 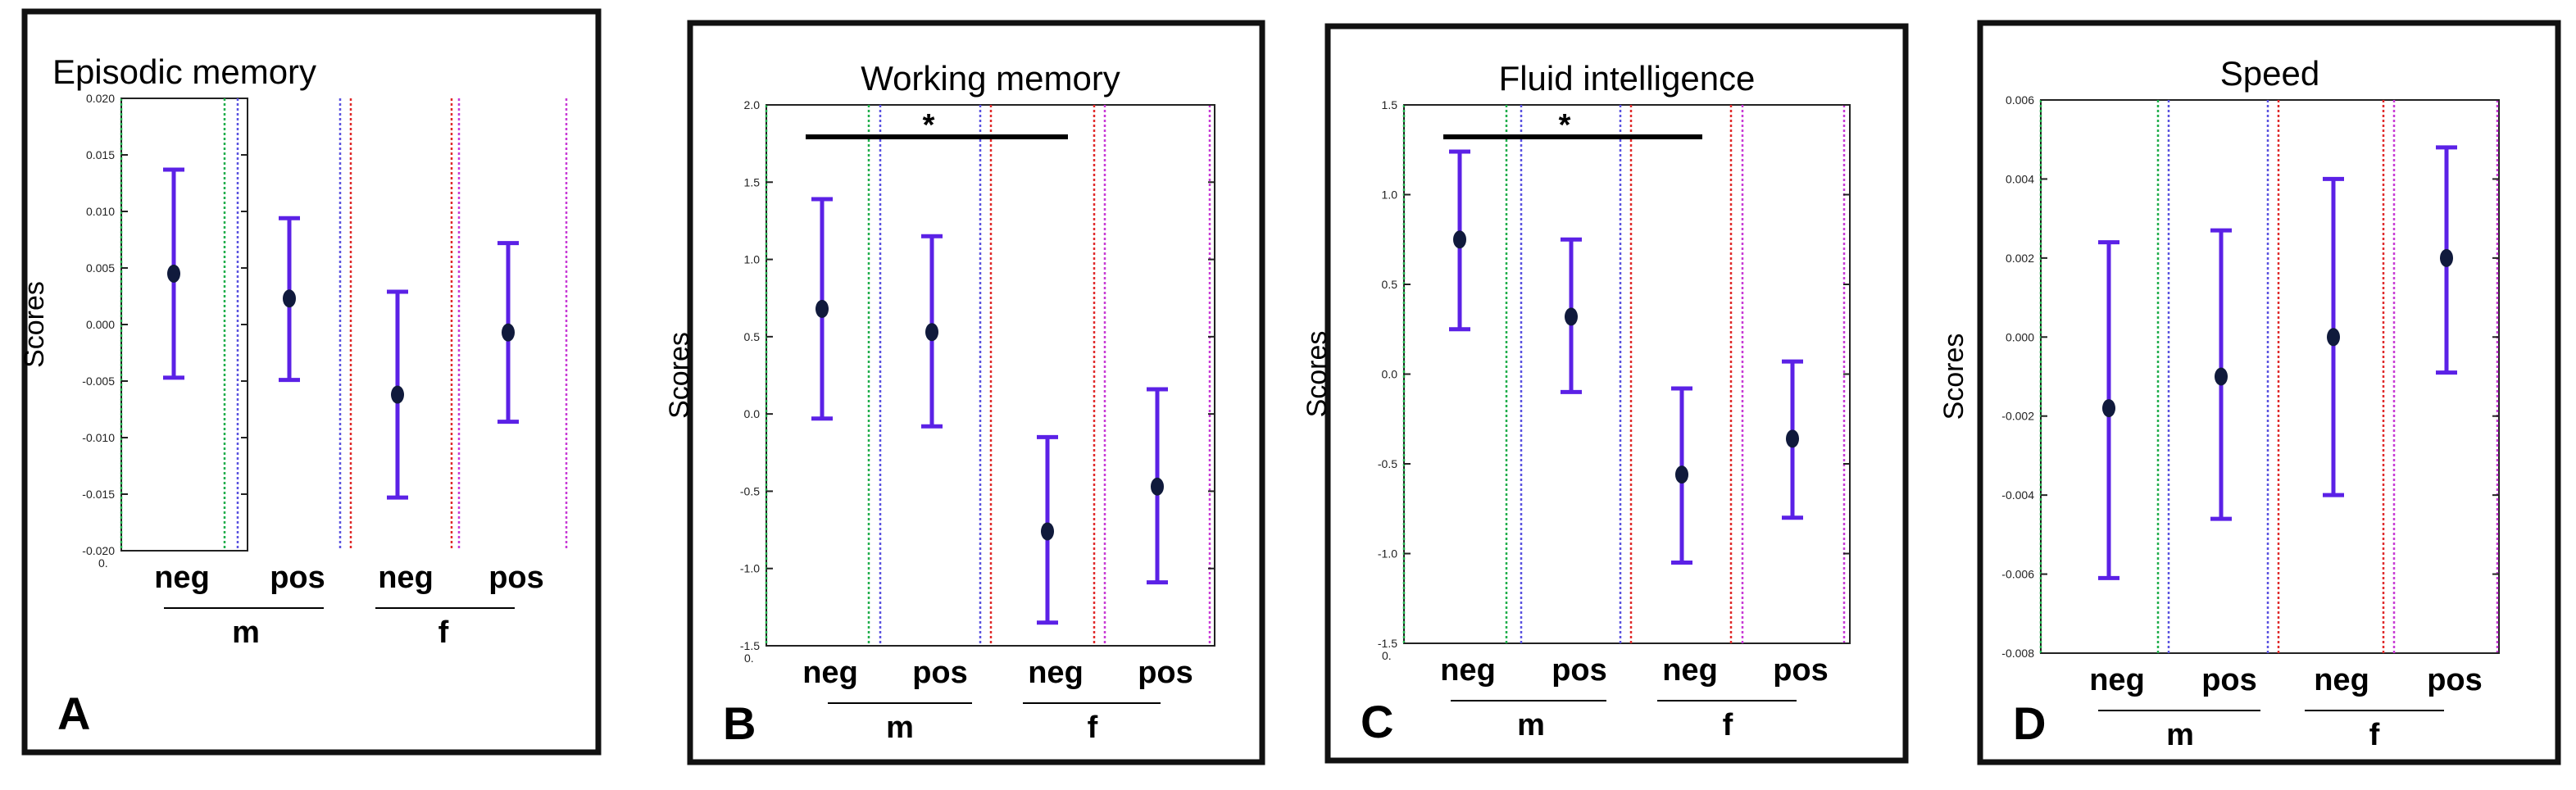 What do you see at coordinates (2017, 574) in the screenshot?
I see `y-tick-label: -0.006` at bounding box center [2017, 574].